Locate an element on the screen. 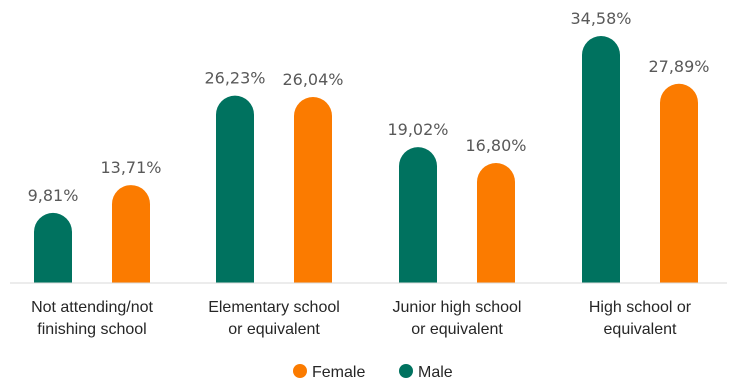 The height and width of the screenshot is (382, 738). legend-label-male: Male is located at coordinates (435, 372).